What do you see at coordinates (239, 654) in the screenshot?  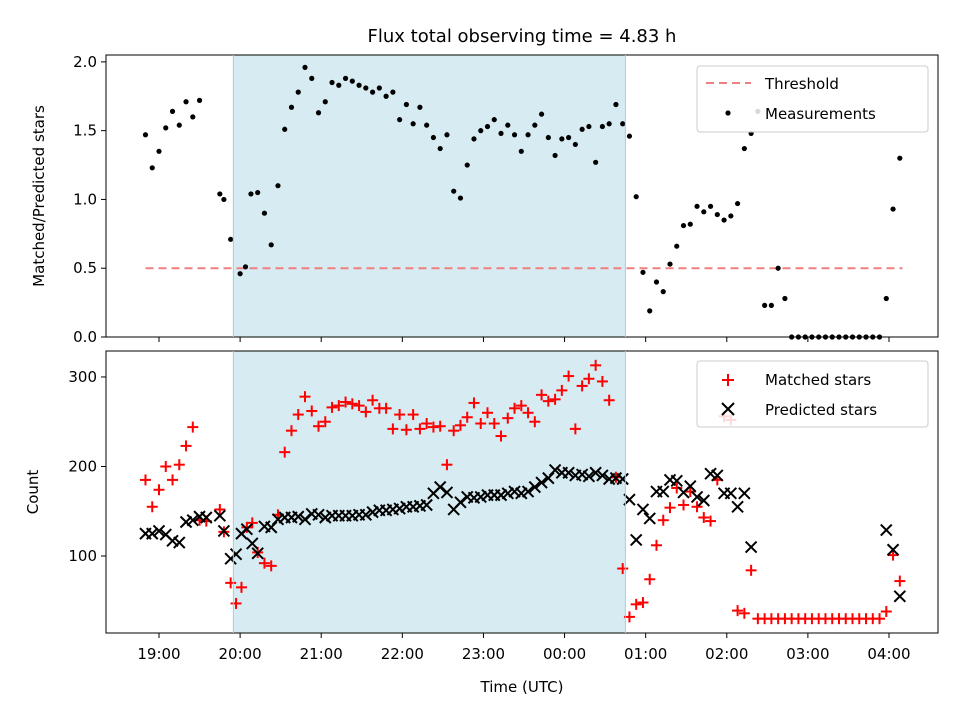 I see `x-tick-label: 20:00` at bounding box center [239, 654].